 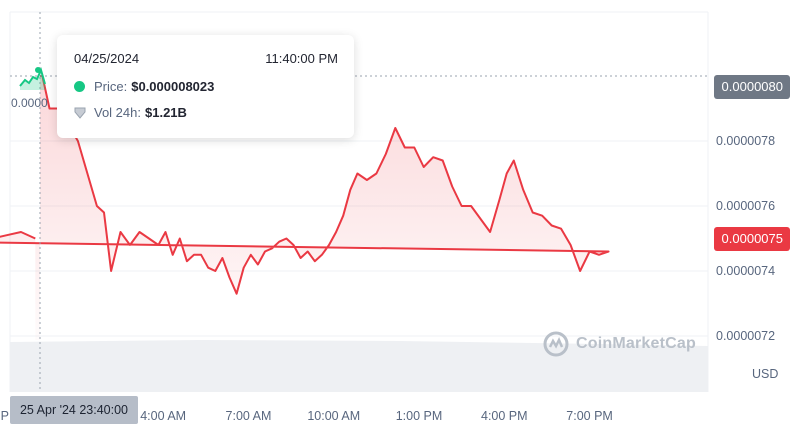 I want to click on current-price-label: 0.0000075, so click(x=751, y=239).